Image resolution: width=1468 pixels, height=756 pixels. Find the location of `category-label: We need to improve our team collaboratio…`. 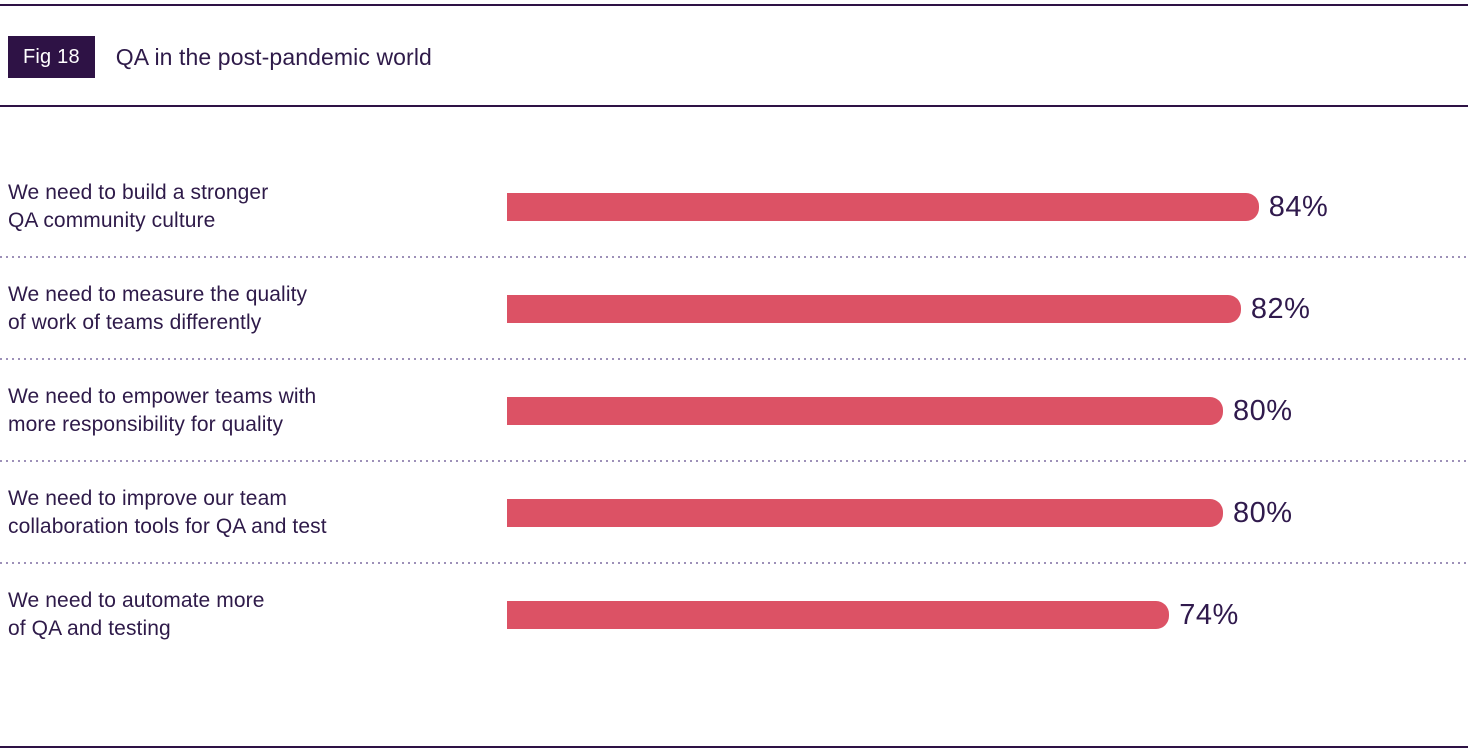

category-label: We need to improve our team collaboratio… is located at coordinates (167, 512).